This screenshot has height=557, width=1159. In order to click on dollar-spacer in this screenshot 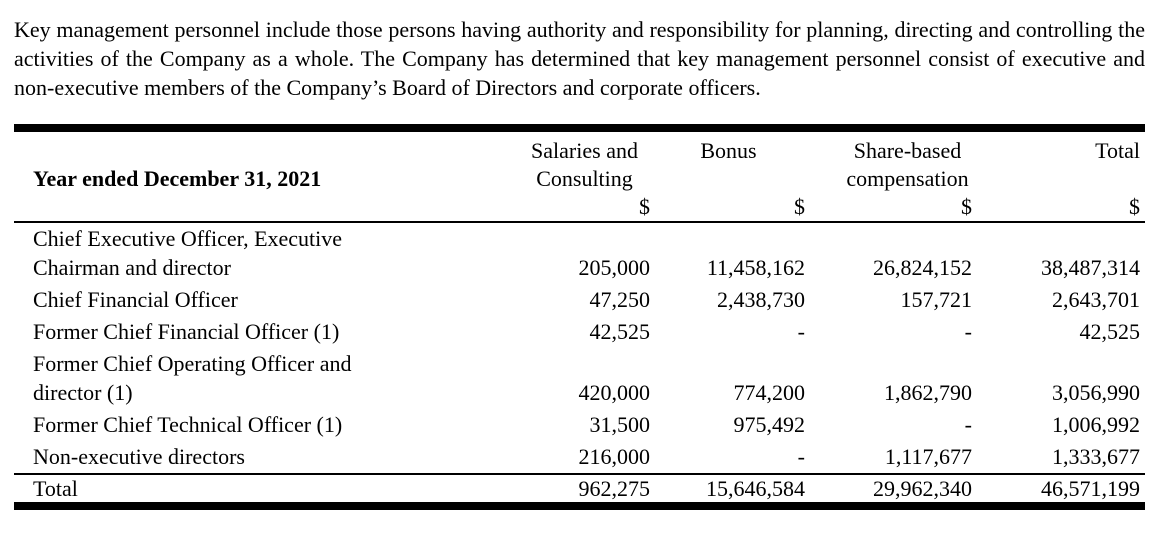, I will do `click(253, 207)`.